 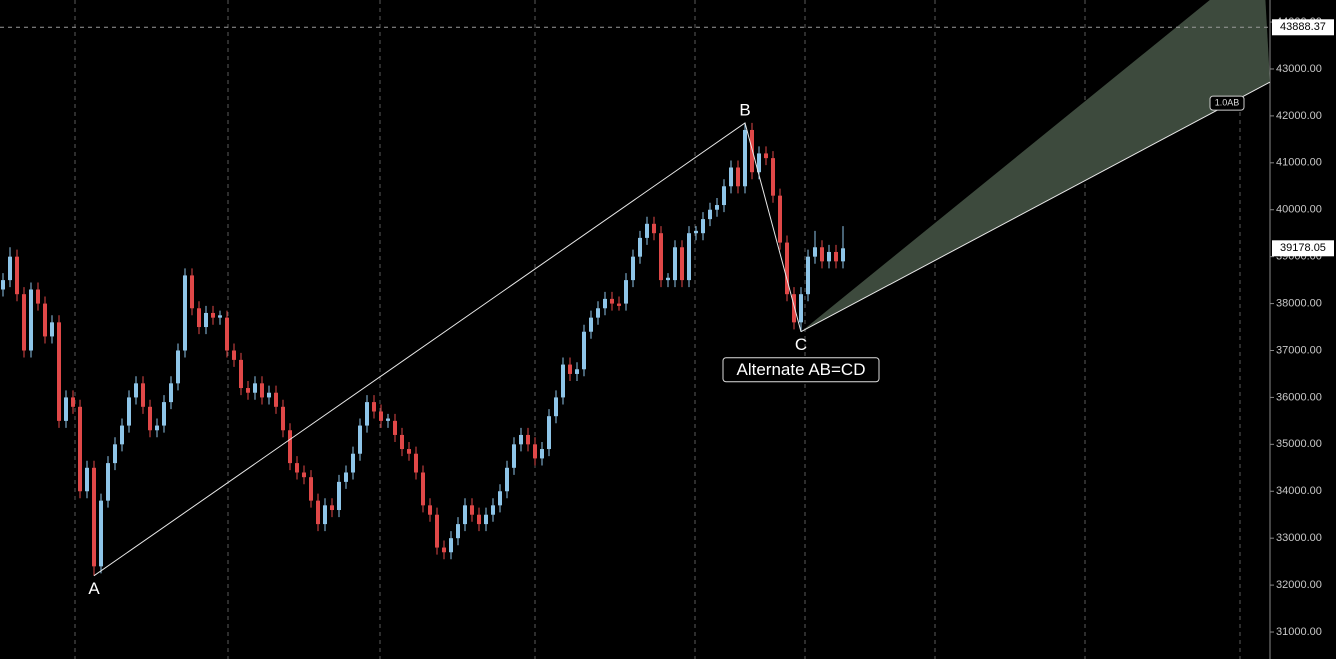 What do you see at coordinates (1299, 116) in the screenshot?
I see `y-tick-label: 42000.00` at bounding box center [1299, 116].